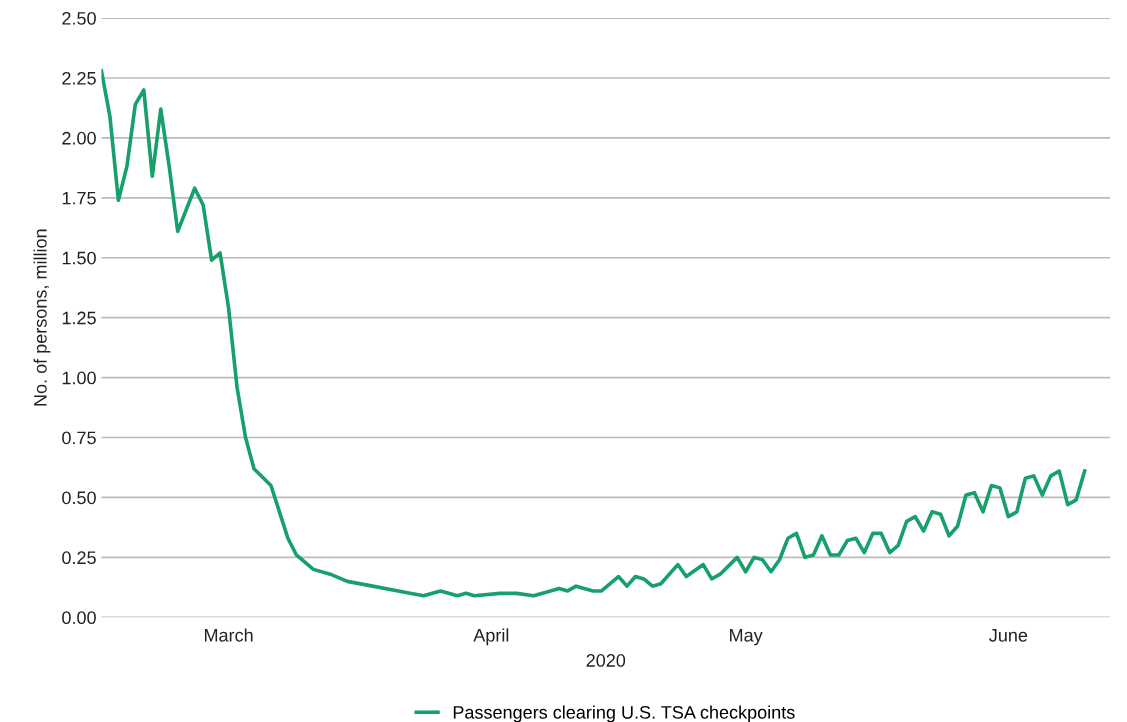 This screenshot has width=1127, height=722. Describe the element at coordinates (228, 635) in the screenshot. I see `x-tick-label: March` at that location.